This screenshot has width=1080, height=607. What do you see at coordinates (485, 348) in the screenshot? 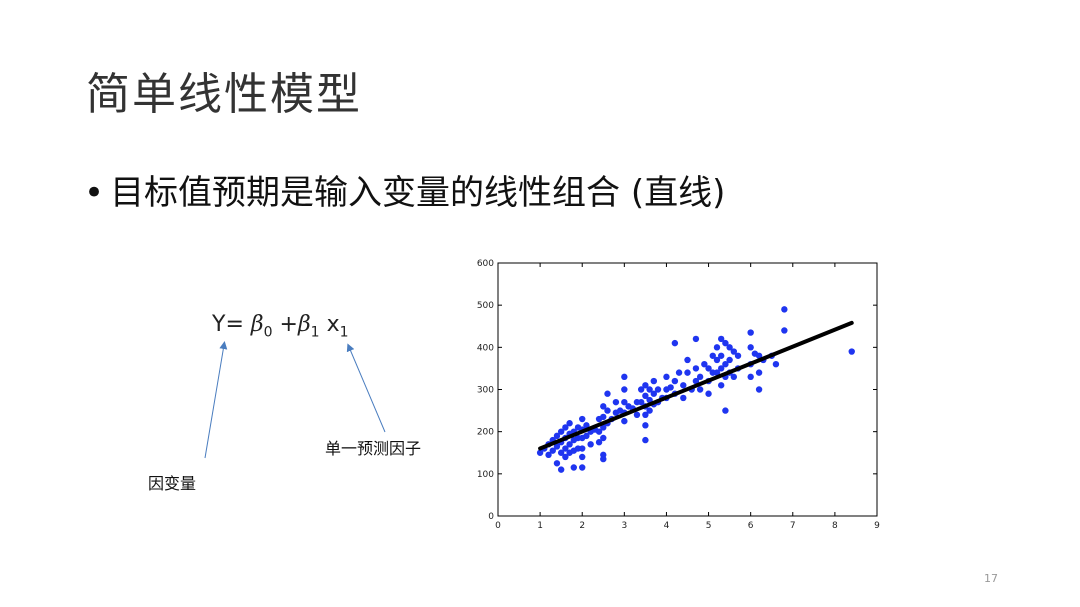
I see `y-tick-label: 400` at bounding box center [485, 348].